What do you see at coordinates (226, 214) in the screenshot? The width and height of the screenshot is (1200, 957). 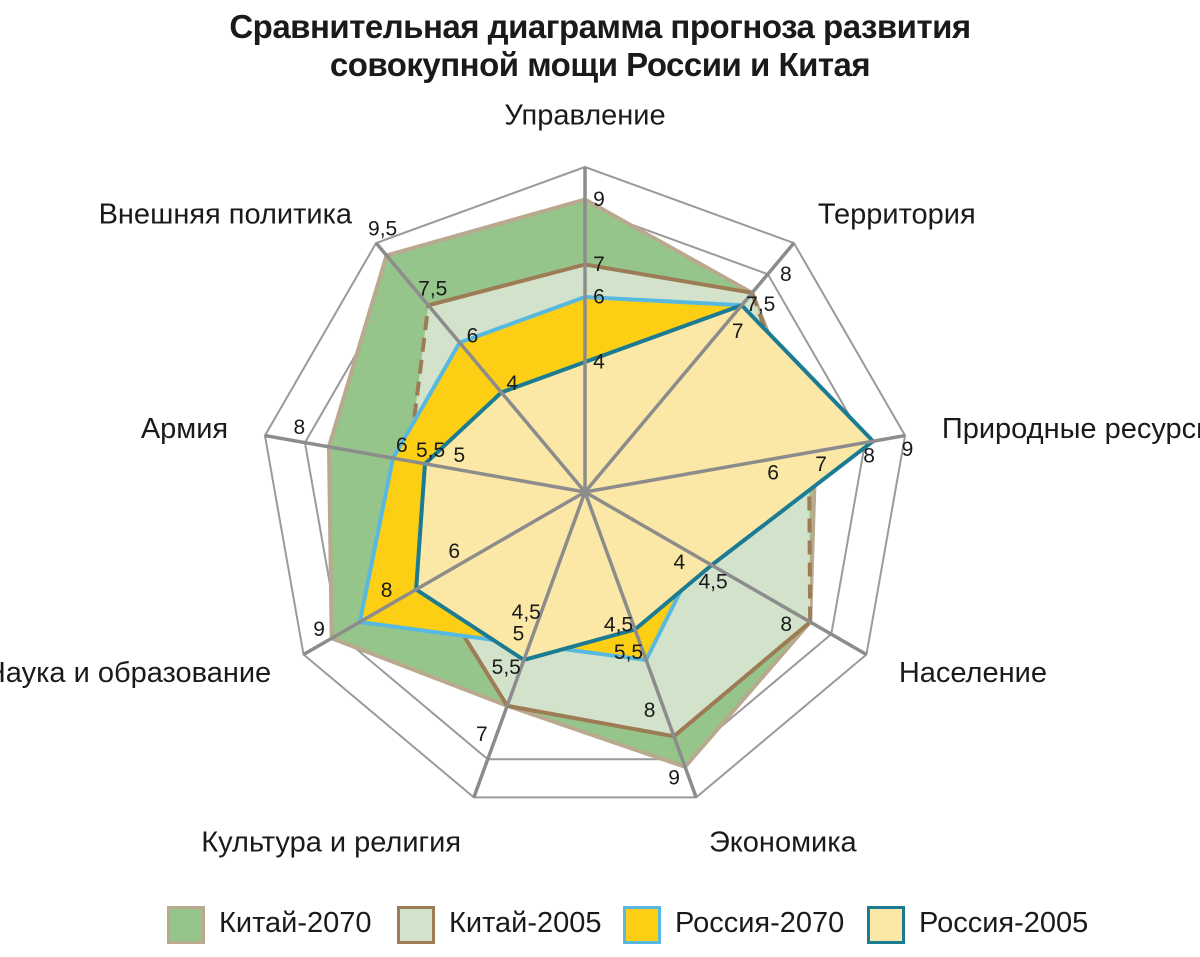 I see `category-label-9: Внешняя политика` at bounding box center [226, 214].